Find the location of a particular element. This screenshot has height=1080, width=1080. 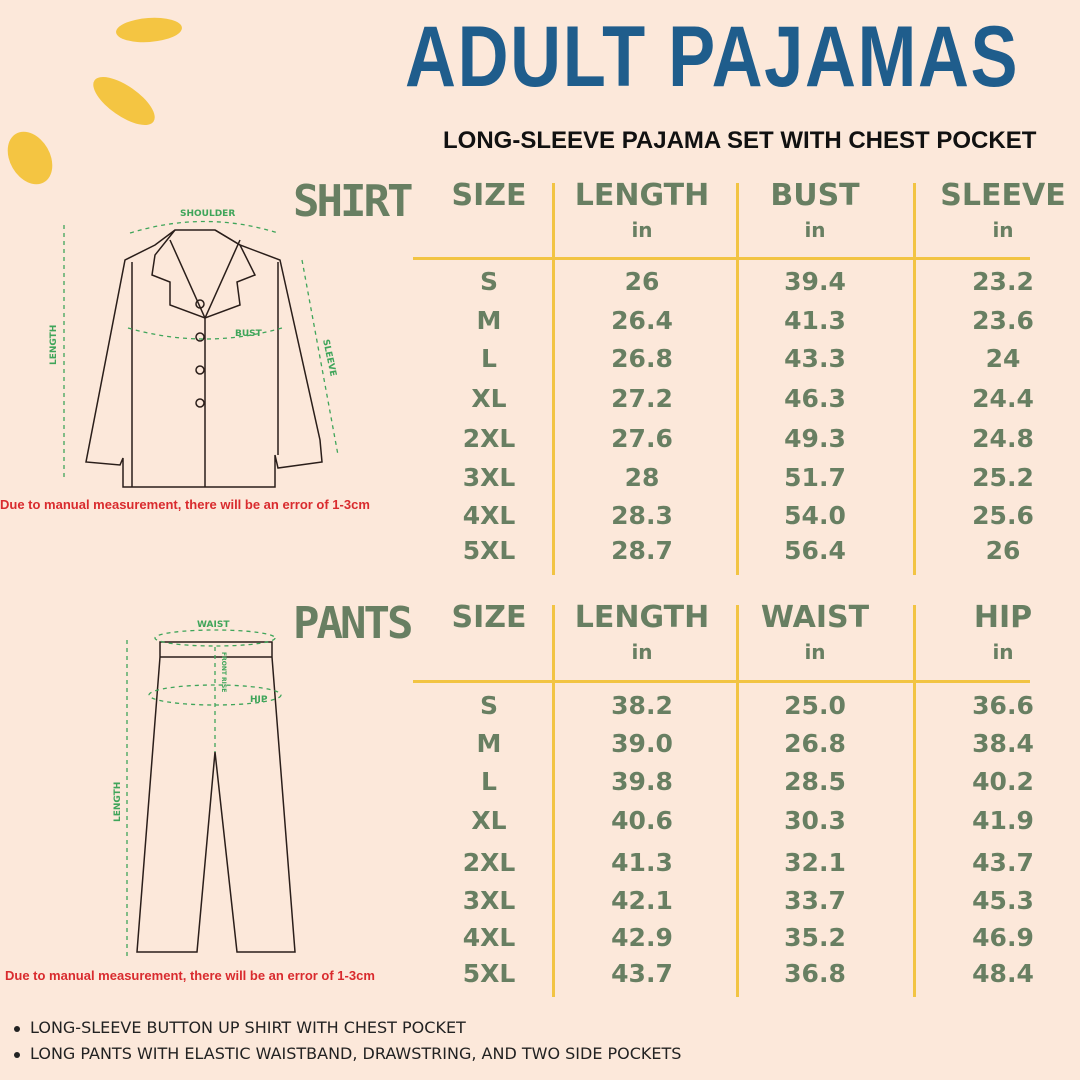

pants-value-cell: 36.6 is located at coordinates (1003, 705).